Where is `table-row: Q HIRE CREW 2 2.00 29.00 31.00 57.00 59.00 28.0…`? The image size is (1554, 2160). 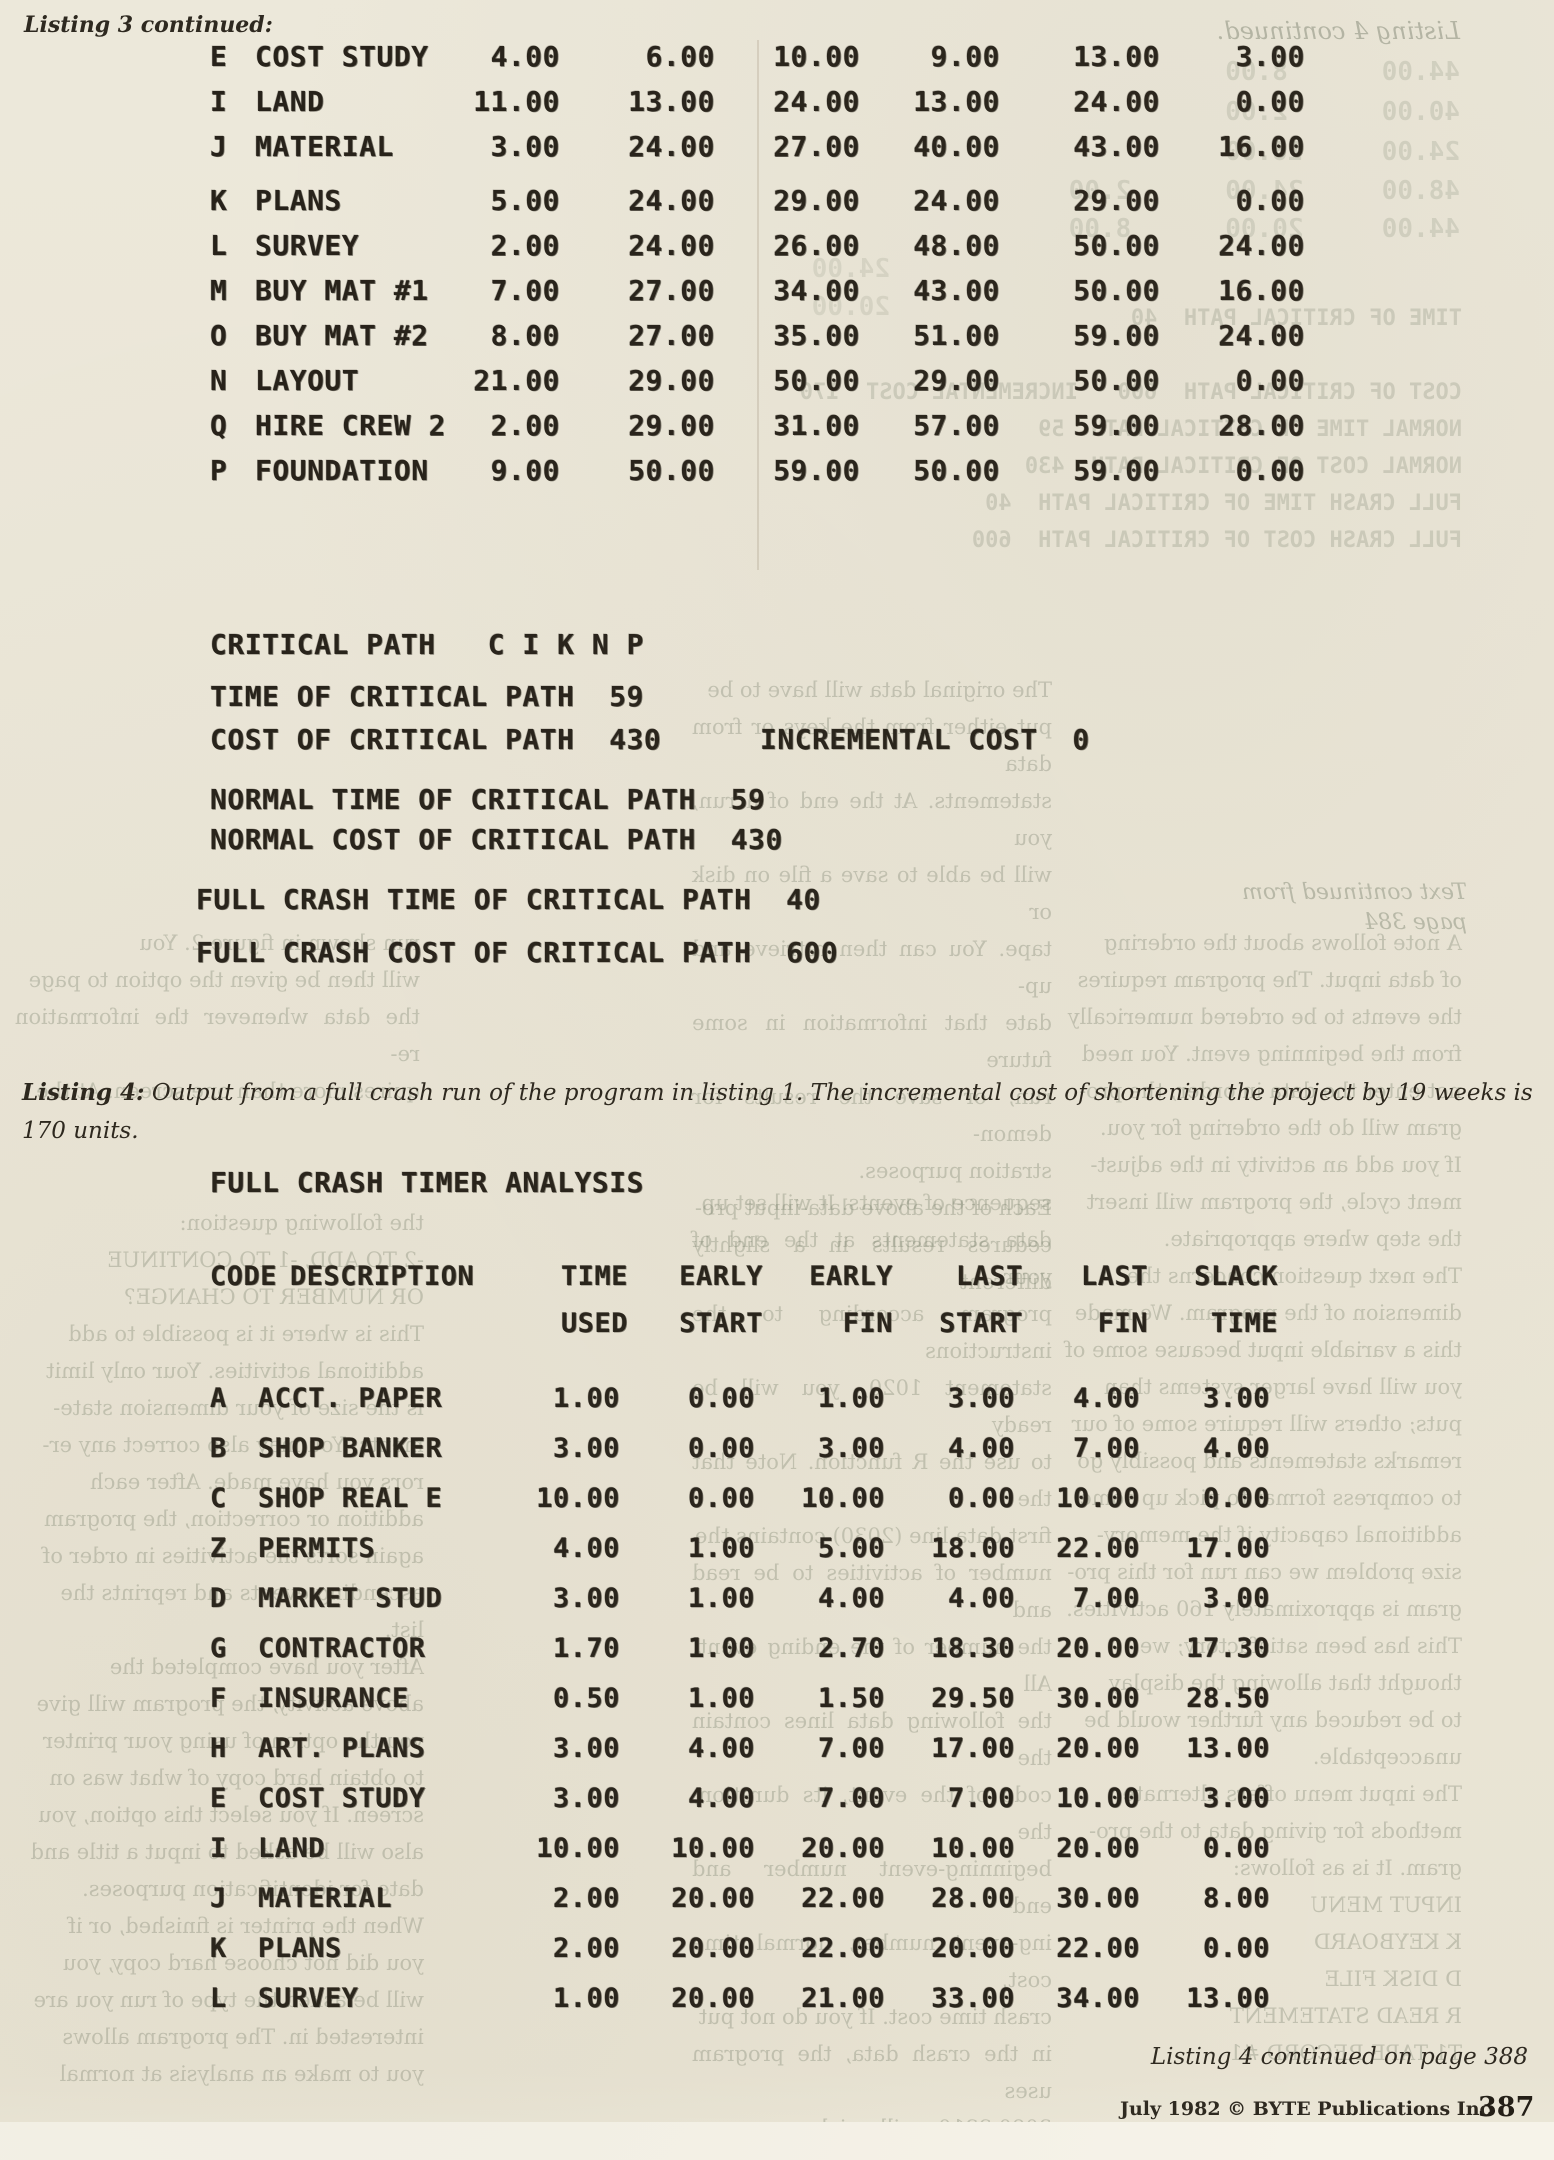
table-row: Q HIRE CREW 2 2.00 29.00 31.00 57.00 59.00 28.0… is located at coordinates (882, 425).